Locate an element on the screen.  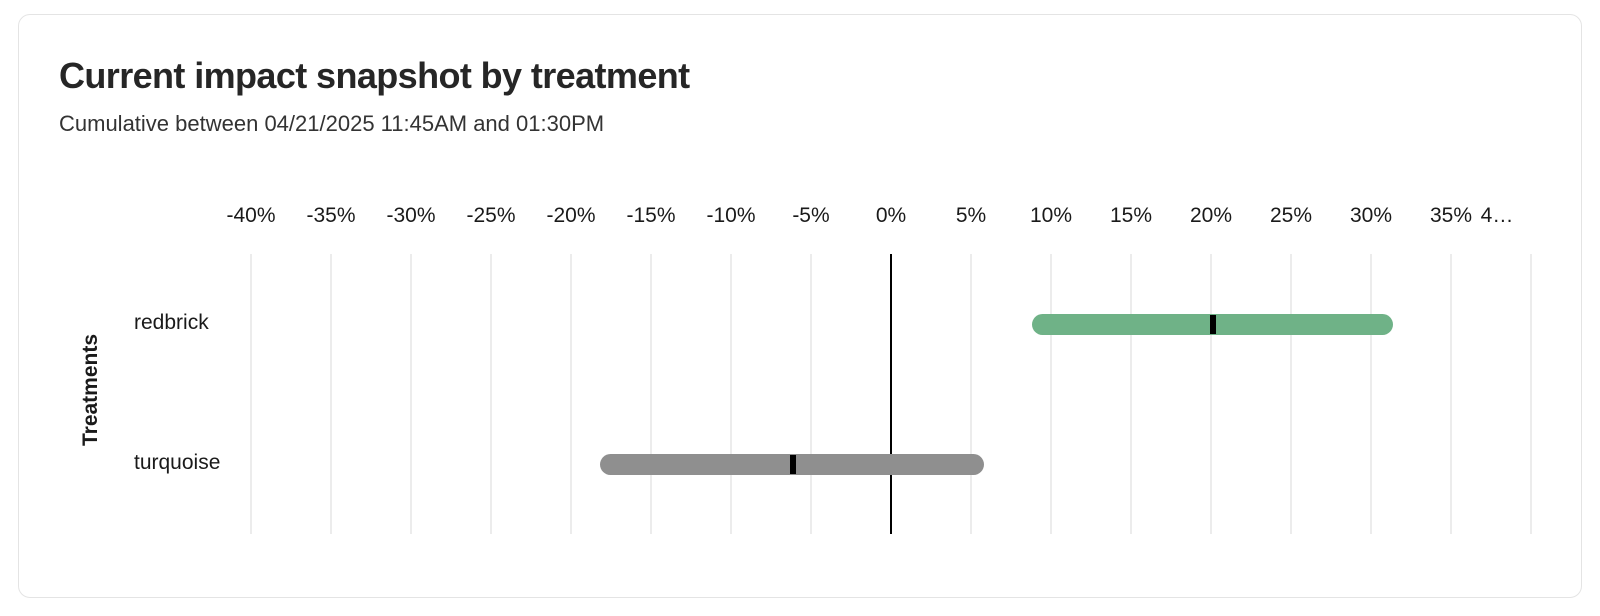
x-tick-label: -20% is located at coordinates (571, 215).